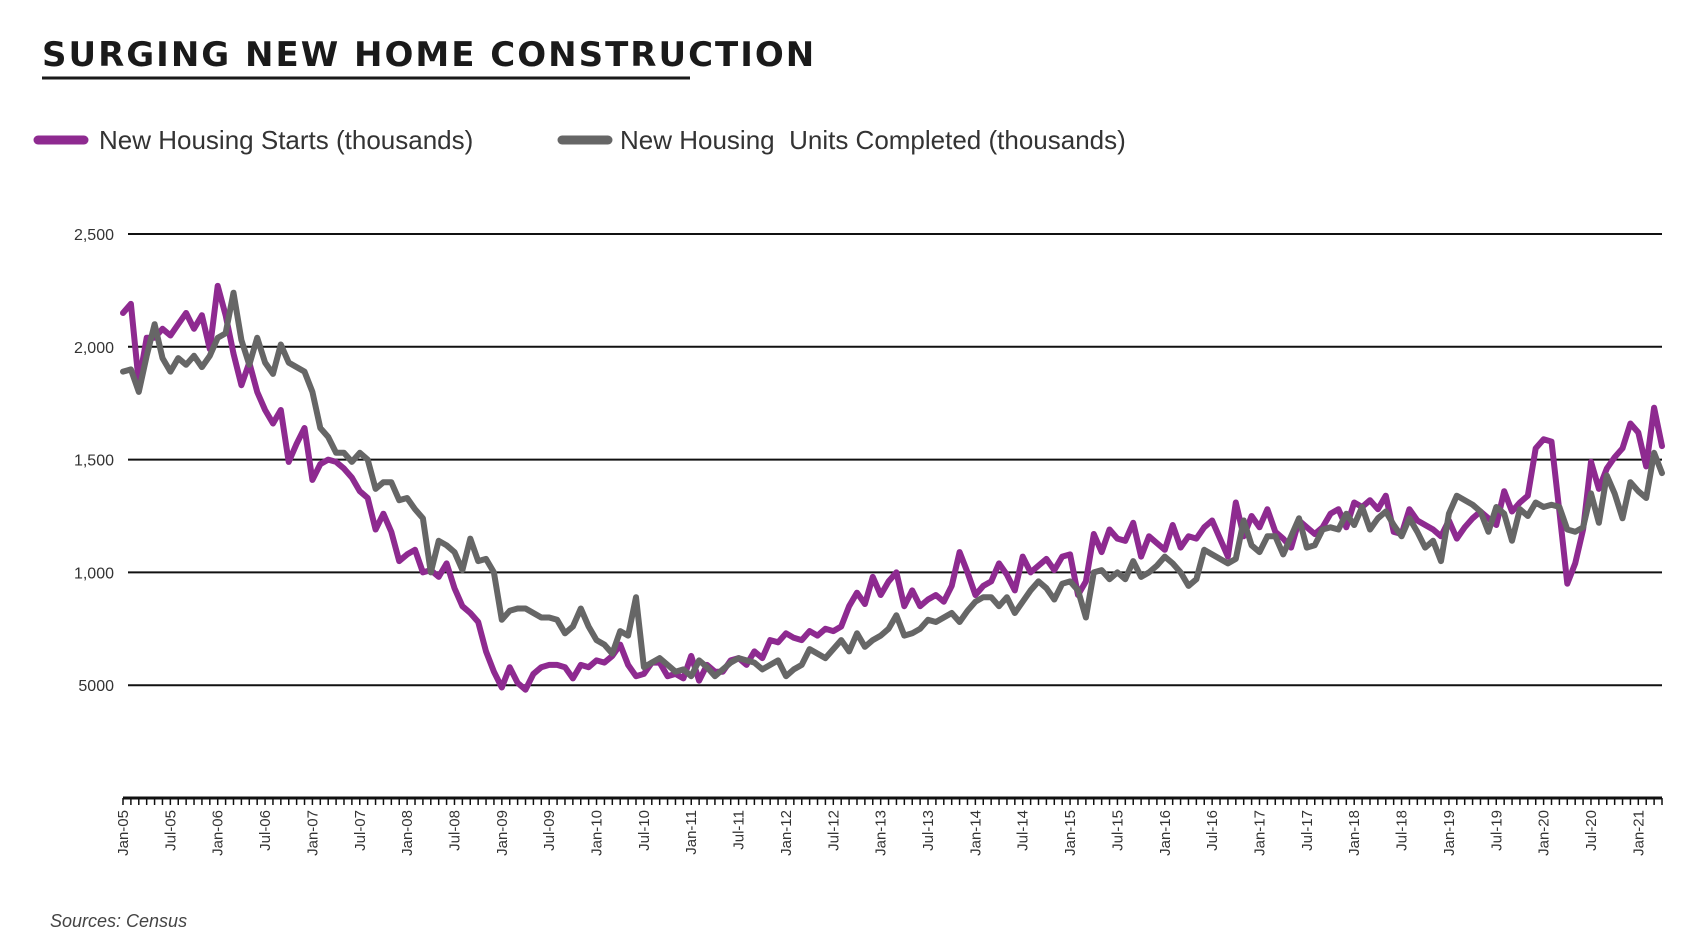  What do you see at coordinates (739, 830) in the screenshot?
I see `x-tick-label: Jul-11` at bounding box center [739, 830].